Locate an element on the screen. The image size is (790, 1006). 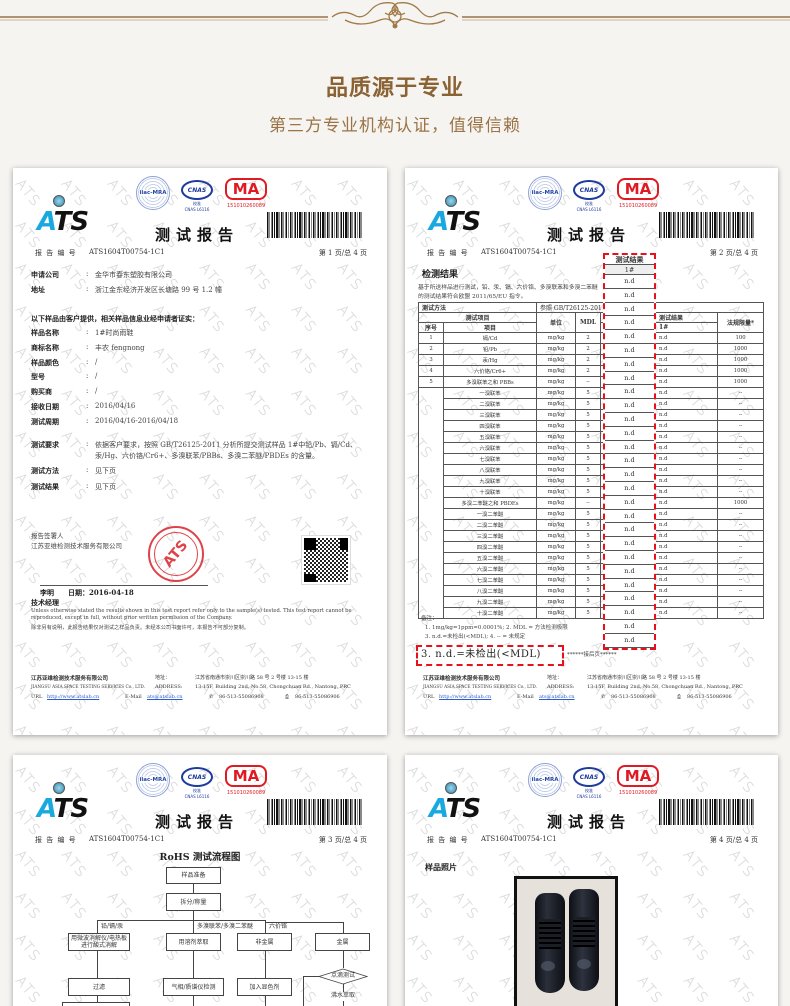
field-value: 2016/04/16 is located at coordinates (115, 406).